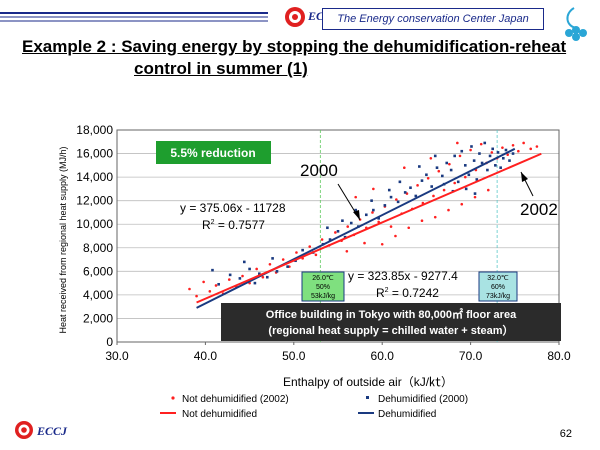 The height and width of the screenshot is (450, 600). Describe the element at coordinates (524, 177) in the screenshot. I see `year-2002-arrowhead` at that location.